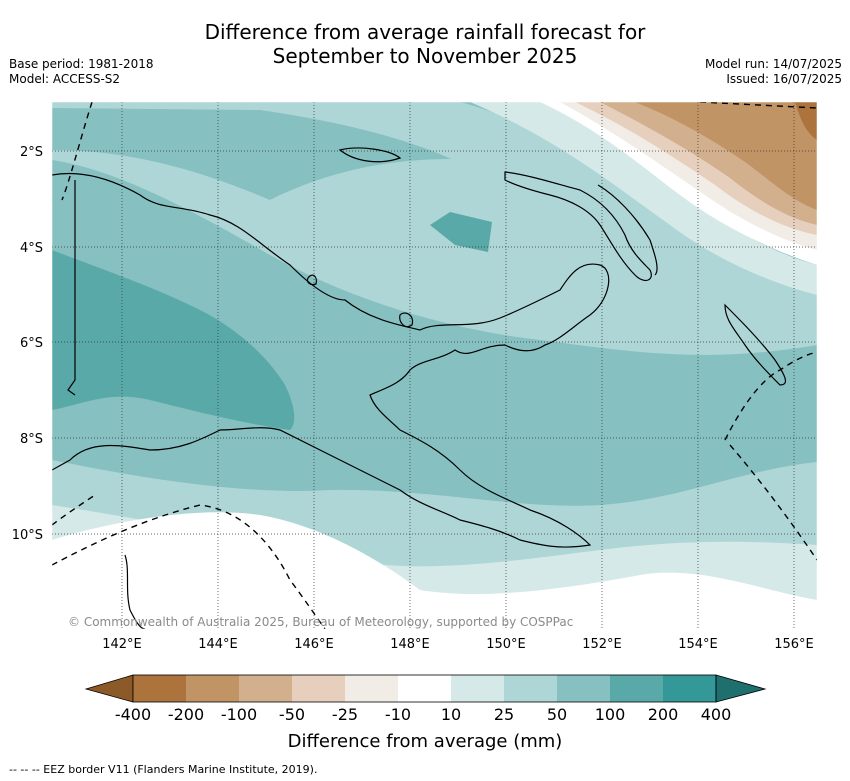  I want to click on band-100-200-islet, so click(461, 232).